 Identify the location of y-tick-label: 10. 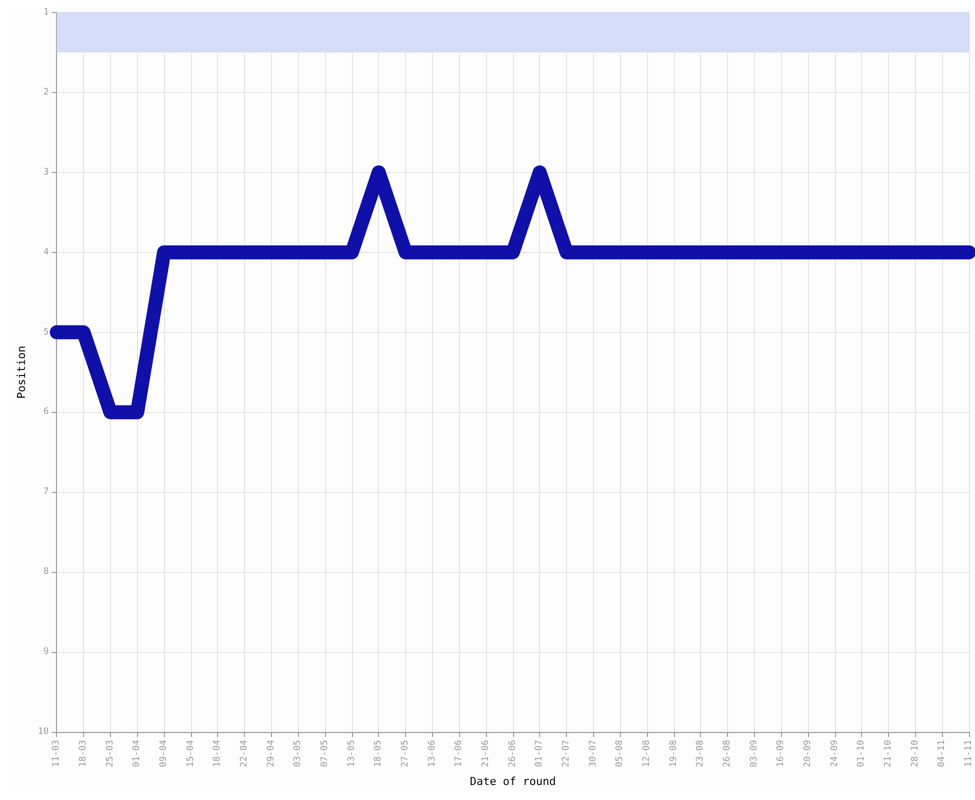
(43, 732).